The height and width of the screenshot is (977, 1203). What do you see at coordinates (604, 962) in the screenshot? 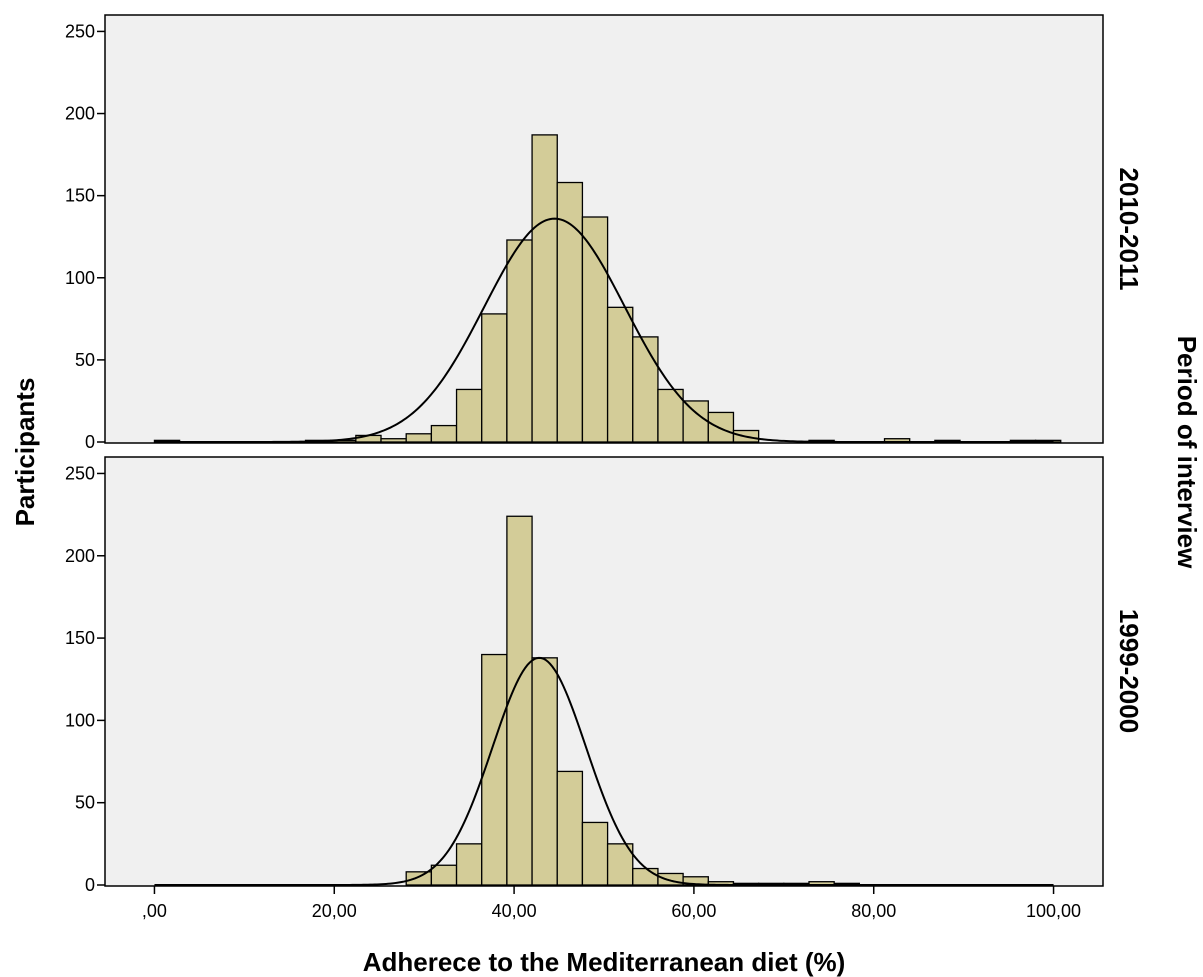
I see `x-axis-title: Adherece to the Mediterranean diet (%)` at bounding box center [604, 962].